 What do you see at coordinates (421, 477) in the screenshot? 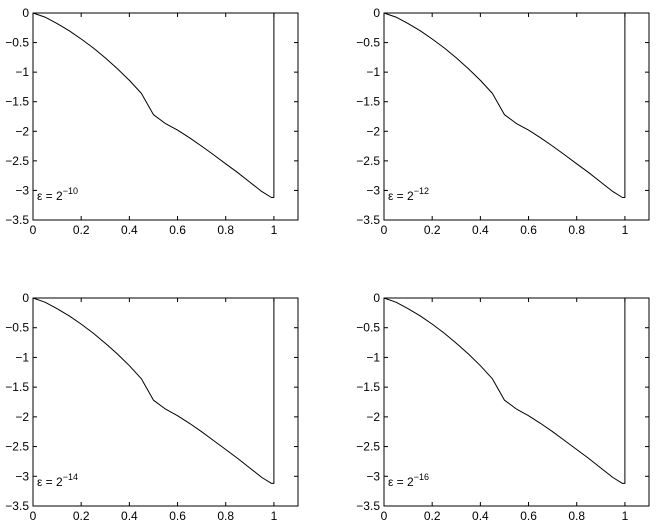
I see `epsilon-annotation-exponent: −16` at bounding box center [421, 477].